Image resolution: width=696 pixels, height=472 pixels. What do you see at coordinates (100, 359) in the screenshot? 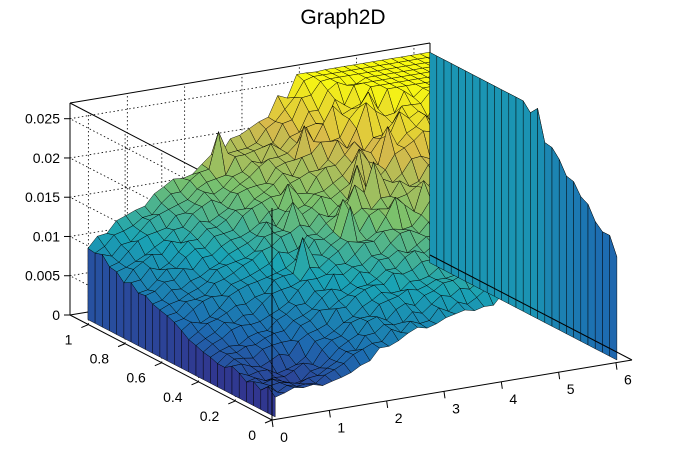
I see `y-tick-label: 0.8` at bounding box center [100, 359].